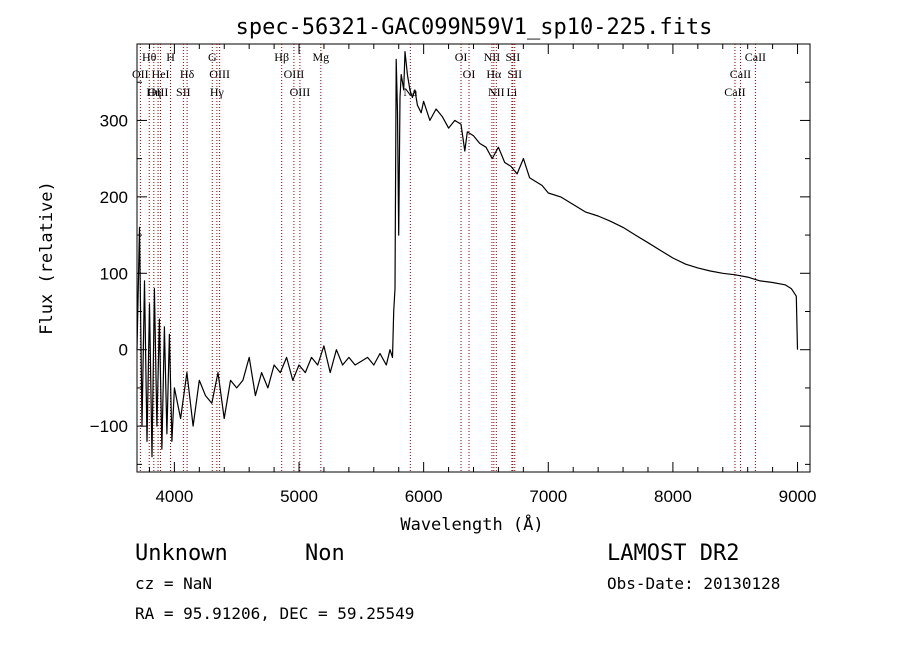 This screenshot has width=900, height=649. What do you see at coordinates (471, 524) in the screenshot?
I see `x-axis-label: Wavelength (Å)` at bounding box center [471, 524].